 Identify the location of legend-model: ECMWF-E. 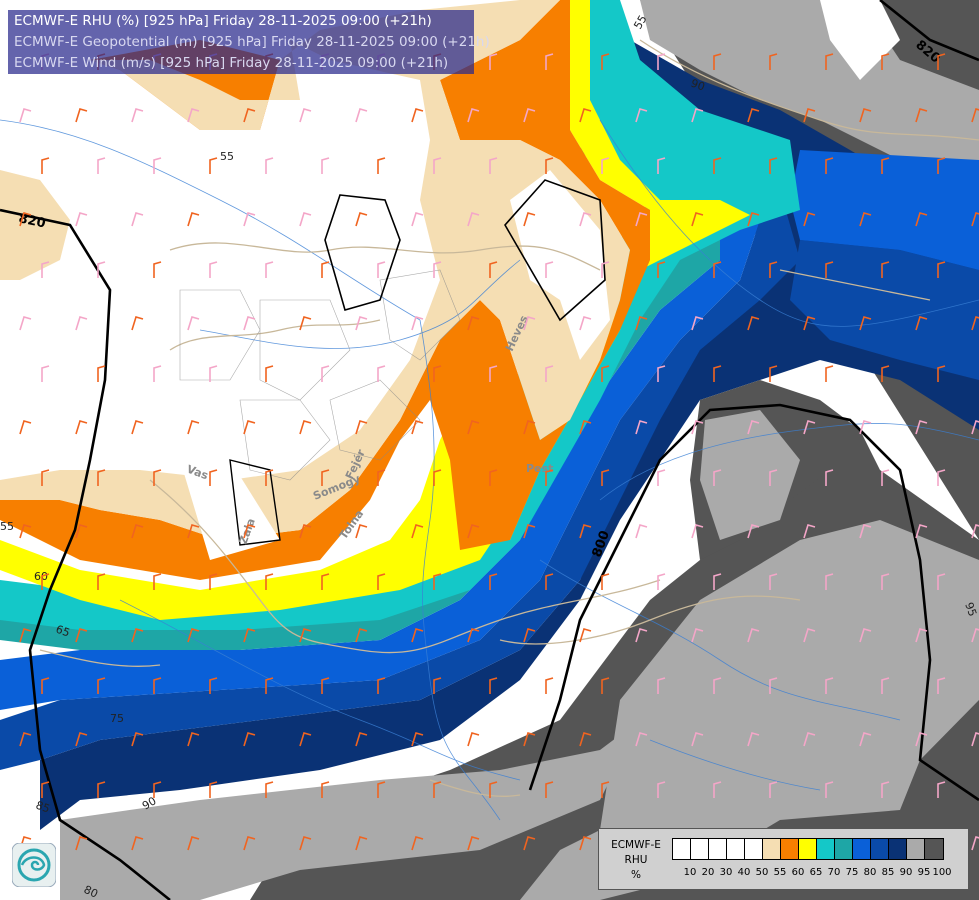
(636, 845).